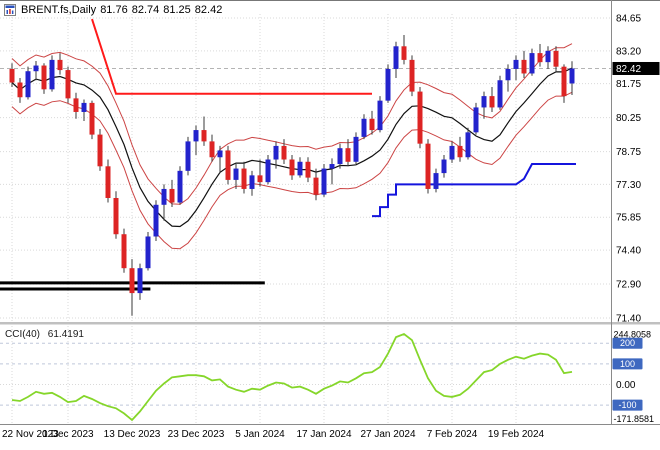  What do you see at coordinates (23, 334) in the screenshot?
I see `cci-name: CCI(40)` at bounding box center [23, 334].